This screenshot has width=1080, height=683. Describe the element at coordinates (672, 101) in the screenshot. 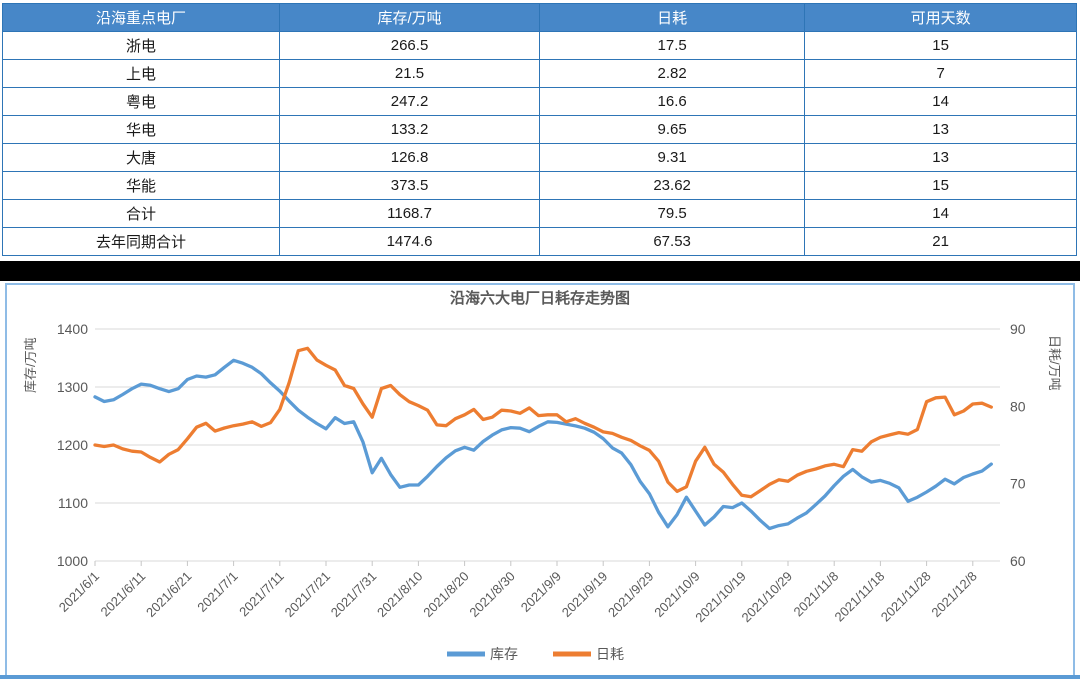

I see `daily-consumption-cell: 16.6` at that location.